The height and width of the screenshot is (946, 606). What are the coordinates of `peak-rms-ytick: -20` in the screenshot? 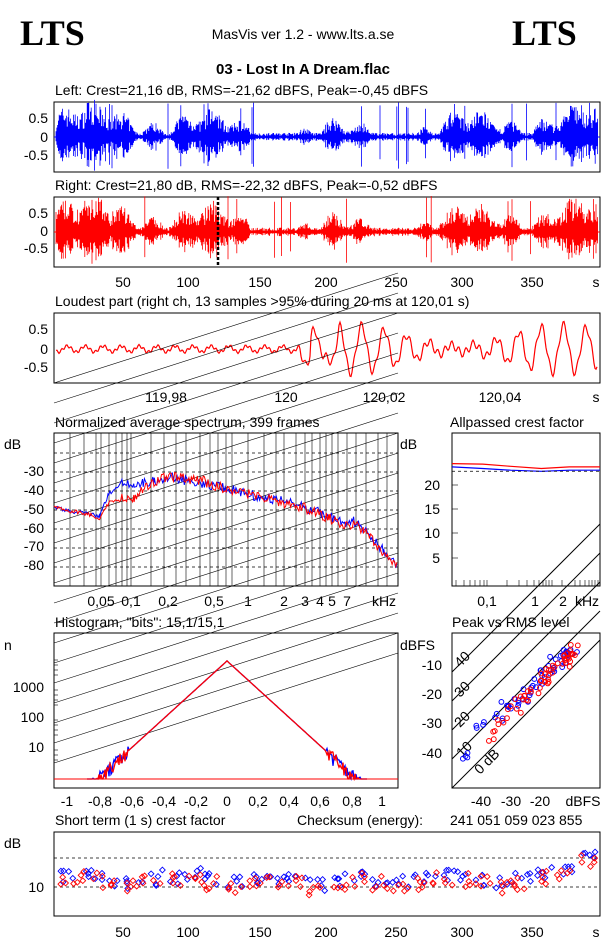 It's located at (432, 694).